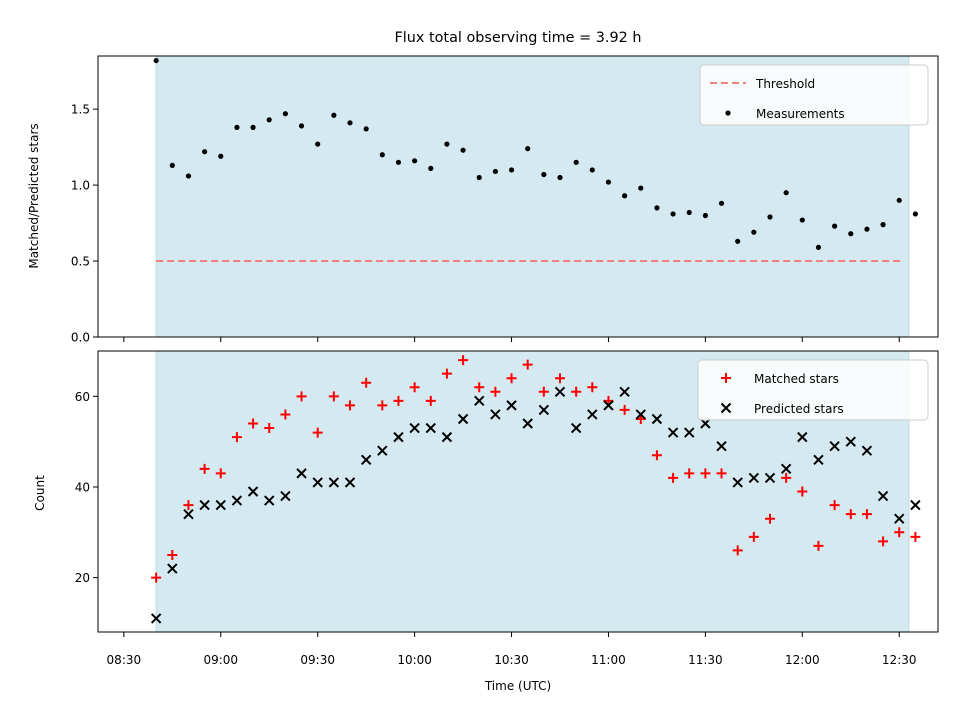 The width and height of the screenshot is (960, 720). Describe the element at coordinates (80, 110) in the screenshot. I see `y-tick-label: 1.5` at that location.